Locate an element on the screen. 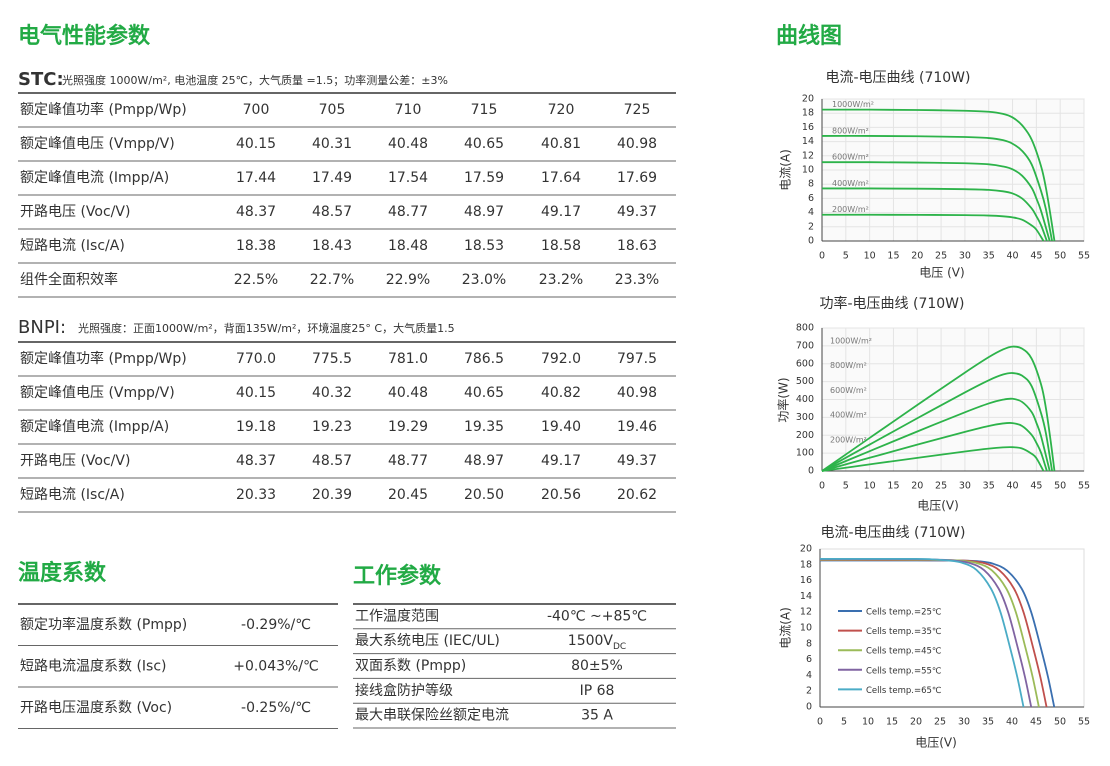  x-tick-label: 35 is located at coordinates (988, 722).